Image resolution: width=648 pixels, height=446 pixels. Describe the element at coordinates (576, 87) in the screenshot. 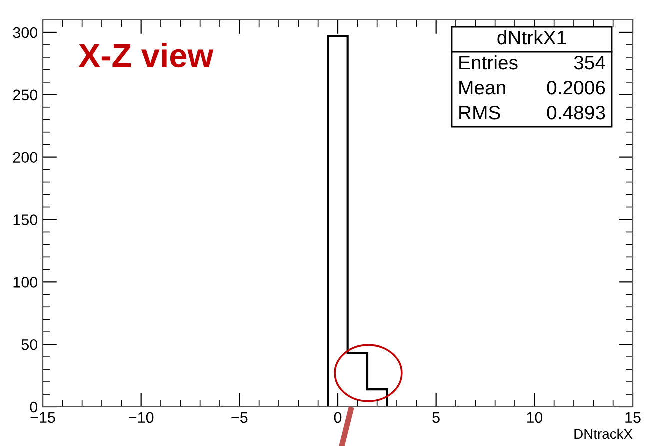

I see `annotation: 0.2006` at that location.